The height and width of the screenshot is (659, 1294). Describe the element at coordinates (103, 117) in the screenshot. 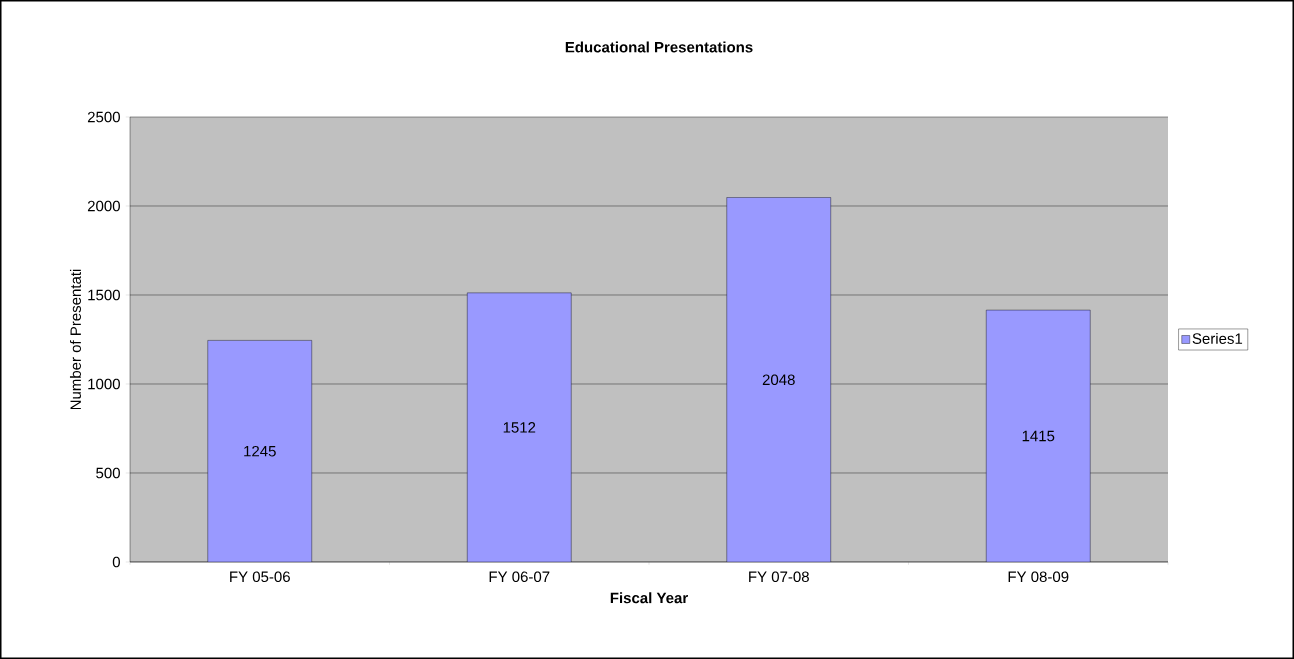

I see `y-tick-label: 2500` at that location.